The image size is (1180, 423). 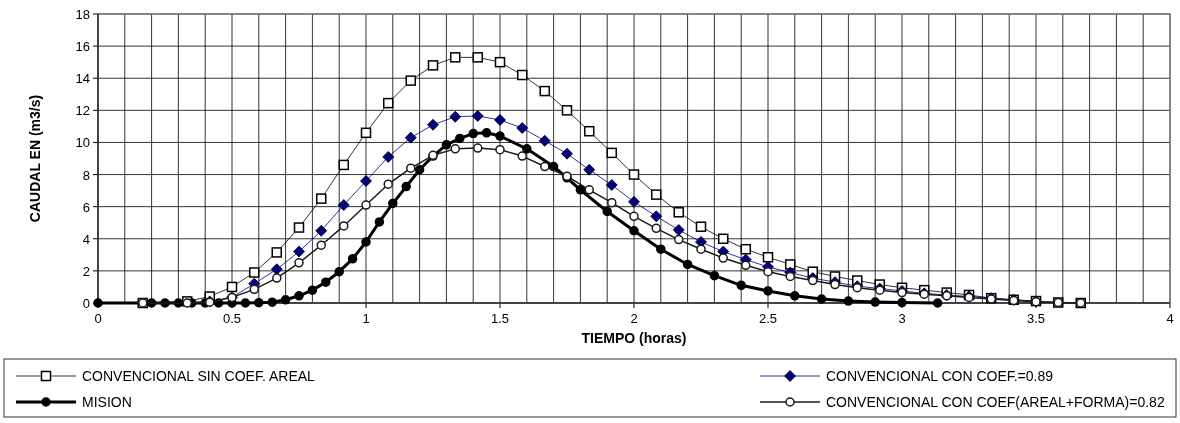 I want to click on y-tick-label: 10, so click(x=82, y=143).